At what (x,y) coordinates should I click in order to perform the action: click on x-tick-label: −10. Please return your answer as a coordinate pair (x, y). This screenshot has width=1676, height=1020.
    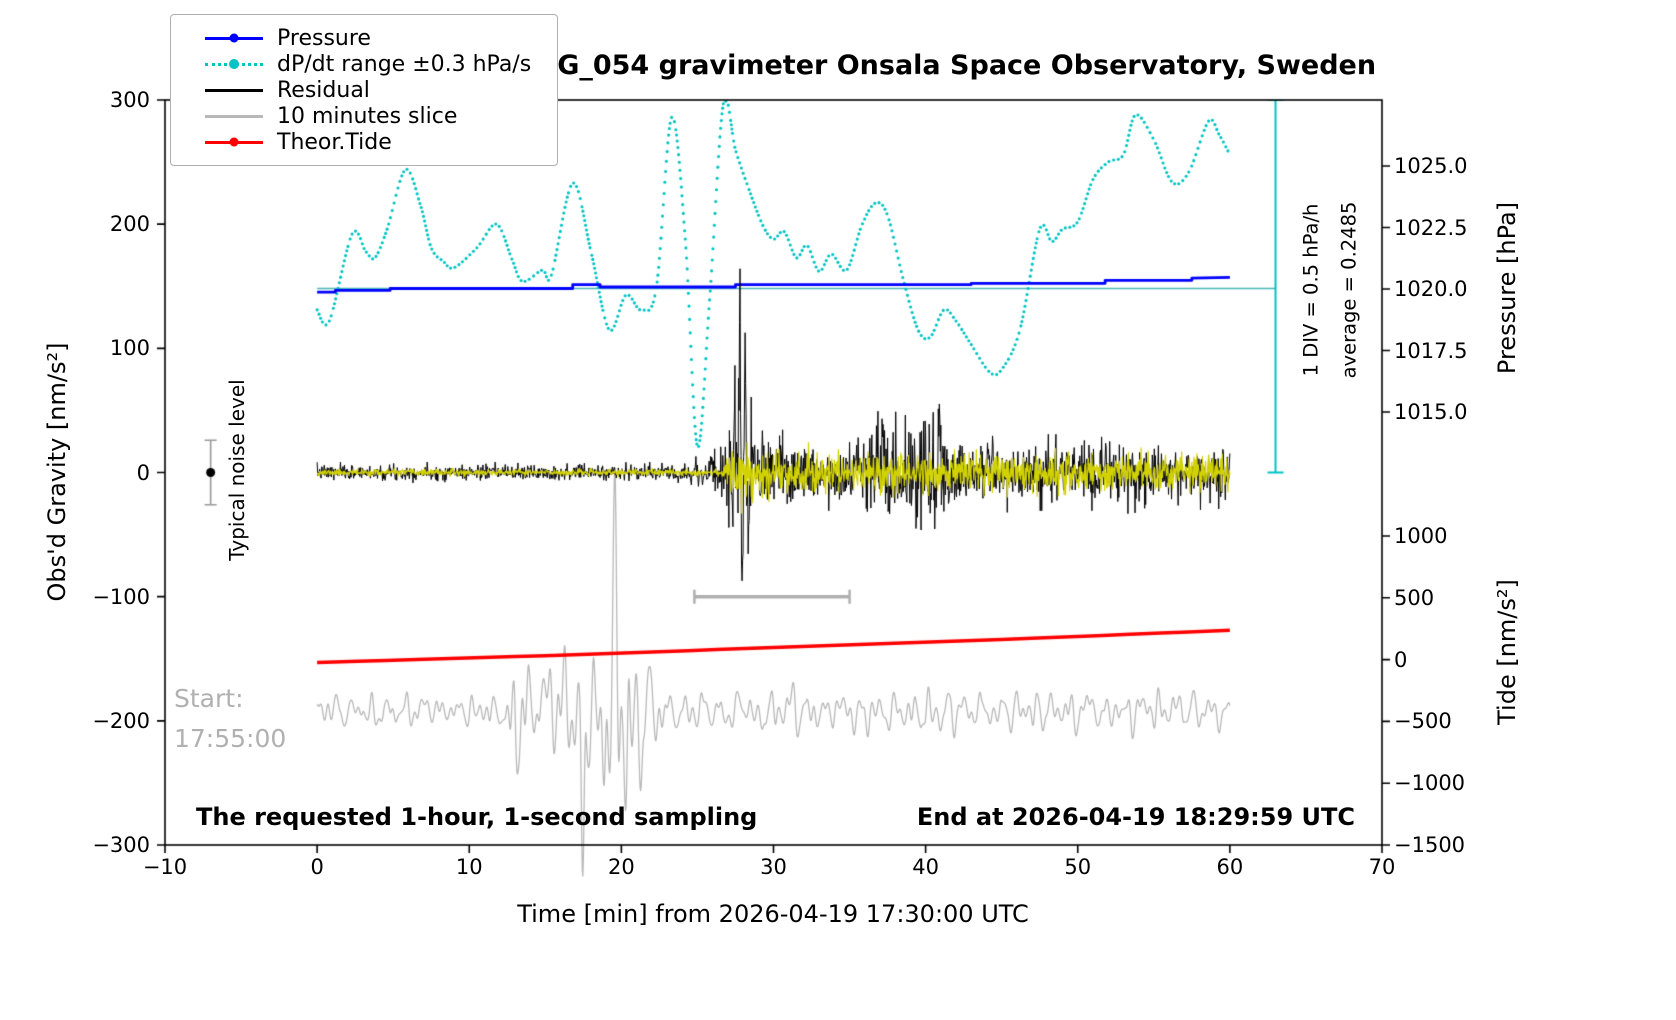
    Looking at the image, I should click on (165, 867).